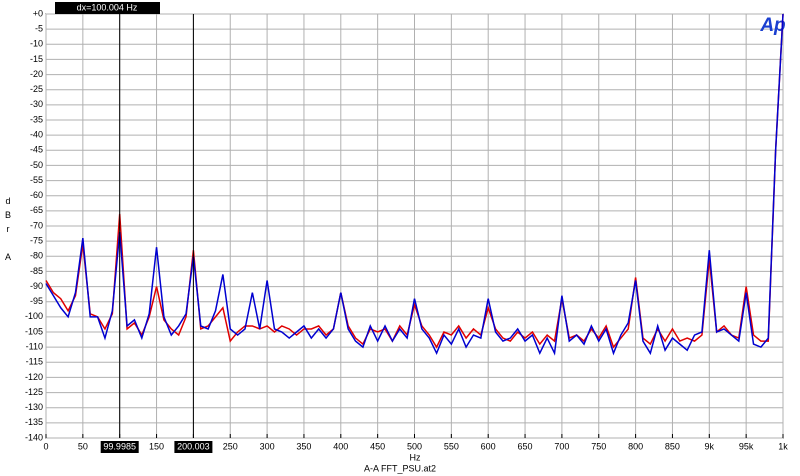 This screenshot has width=800, height=476. Describe the element at coordinates (451, 446) in the screenshot. I see `x-tick-label: 550` at that location.